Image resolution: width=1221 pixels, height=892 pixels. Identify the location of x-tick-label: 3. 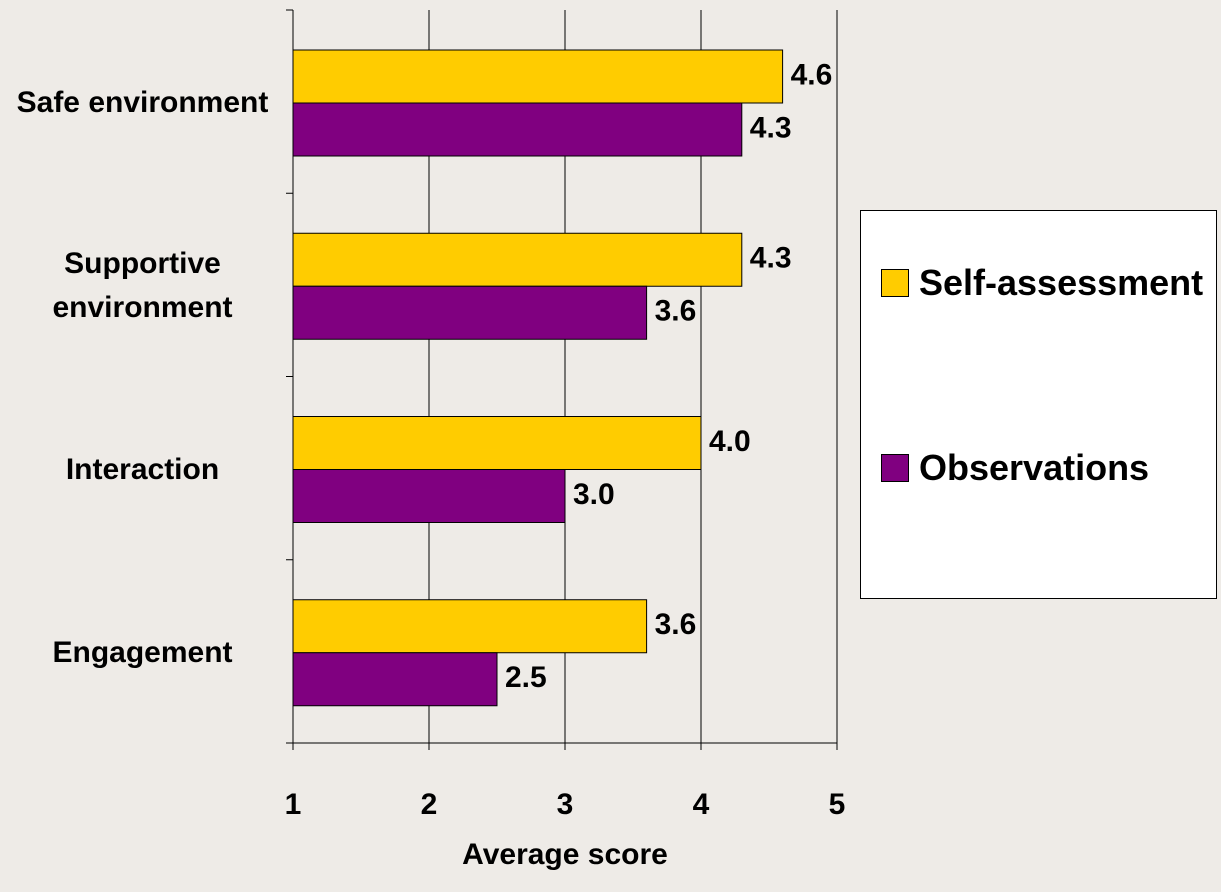
(565, 804).